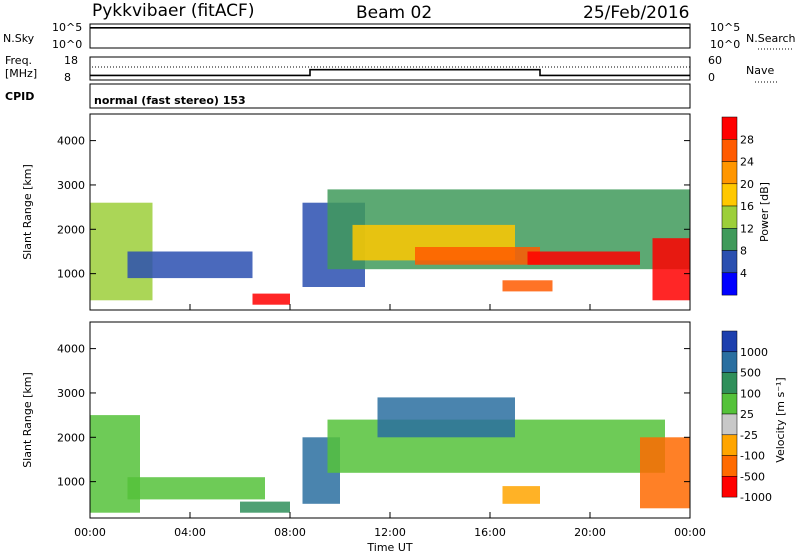 The height and width of the screenshot is (558, 800). I want to click on freq-tick-bottom: 8, so click(67, 77).